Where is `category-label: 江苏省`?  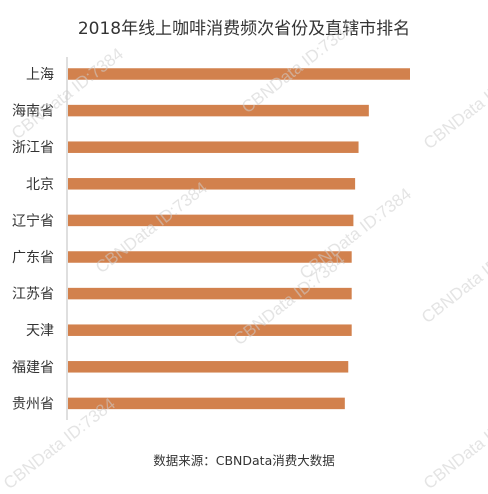
category-label: 江苏省 is located at coordinates (33, 295).